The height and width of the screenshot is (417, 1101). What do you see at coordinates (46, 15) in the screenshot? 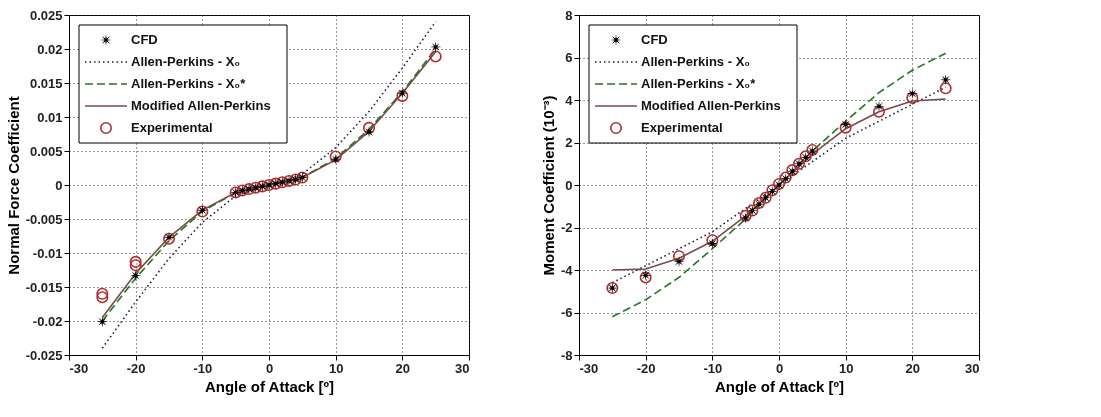
I see `y-tick-label: 0.025` at bounding box center [46, 15].